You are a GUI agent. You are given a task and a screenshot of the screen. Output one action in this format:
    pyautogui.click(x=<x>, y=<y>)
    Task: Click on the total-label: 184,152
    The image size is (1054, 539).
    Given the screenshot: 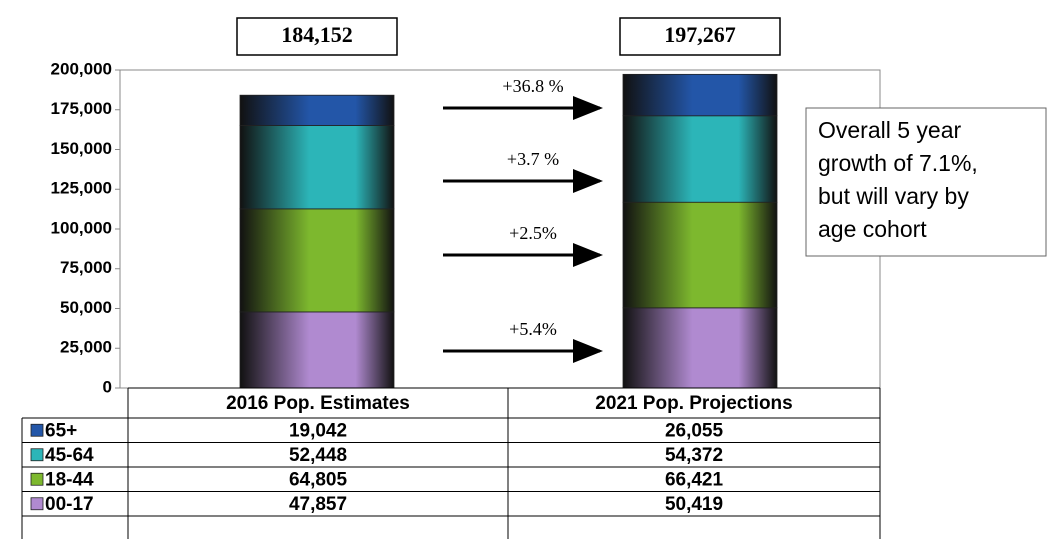 What is the action you would take?
    pyautogui.click(x=317, y=34)
    